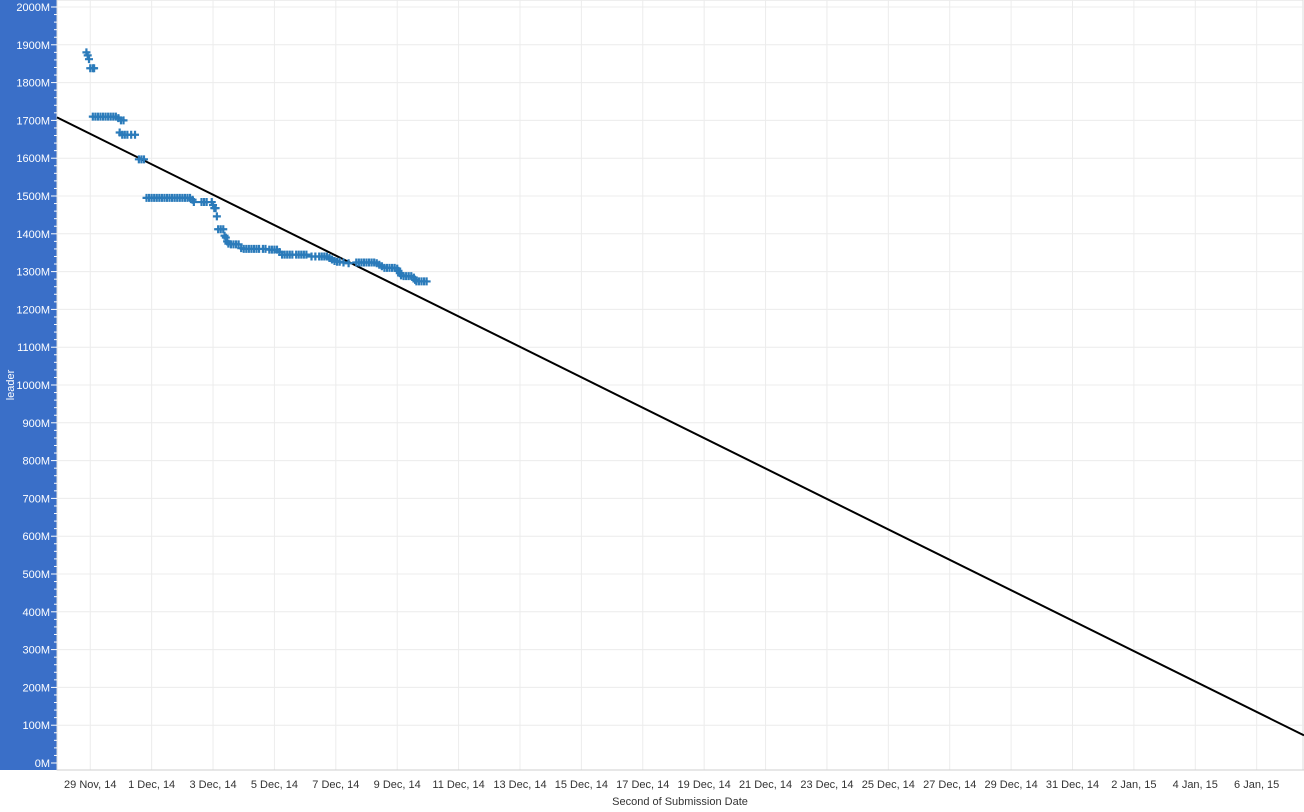 The width and height of the screenshot is (1304, 812). I want to click on x-tick-label: 5 Dec, 14, so click(274, 785).